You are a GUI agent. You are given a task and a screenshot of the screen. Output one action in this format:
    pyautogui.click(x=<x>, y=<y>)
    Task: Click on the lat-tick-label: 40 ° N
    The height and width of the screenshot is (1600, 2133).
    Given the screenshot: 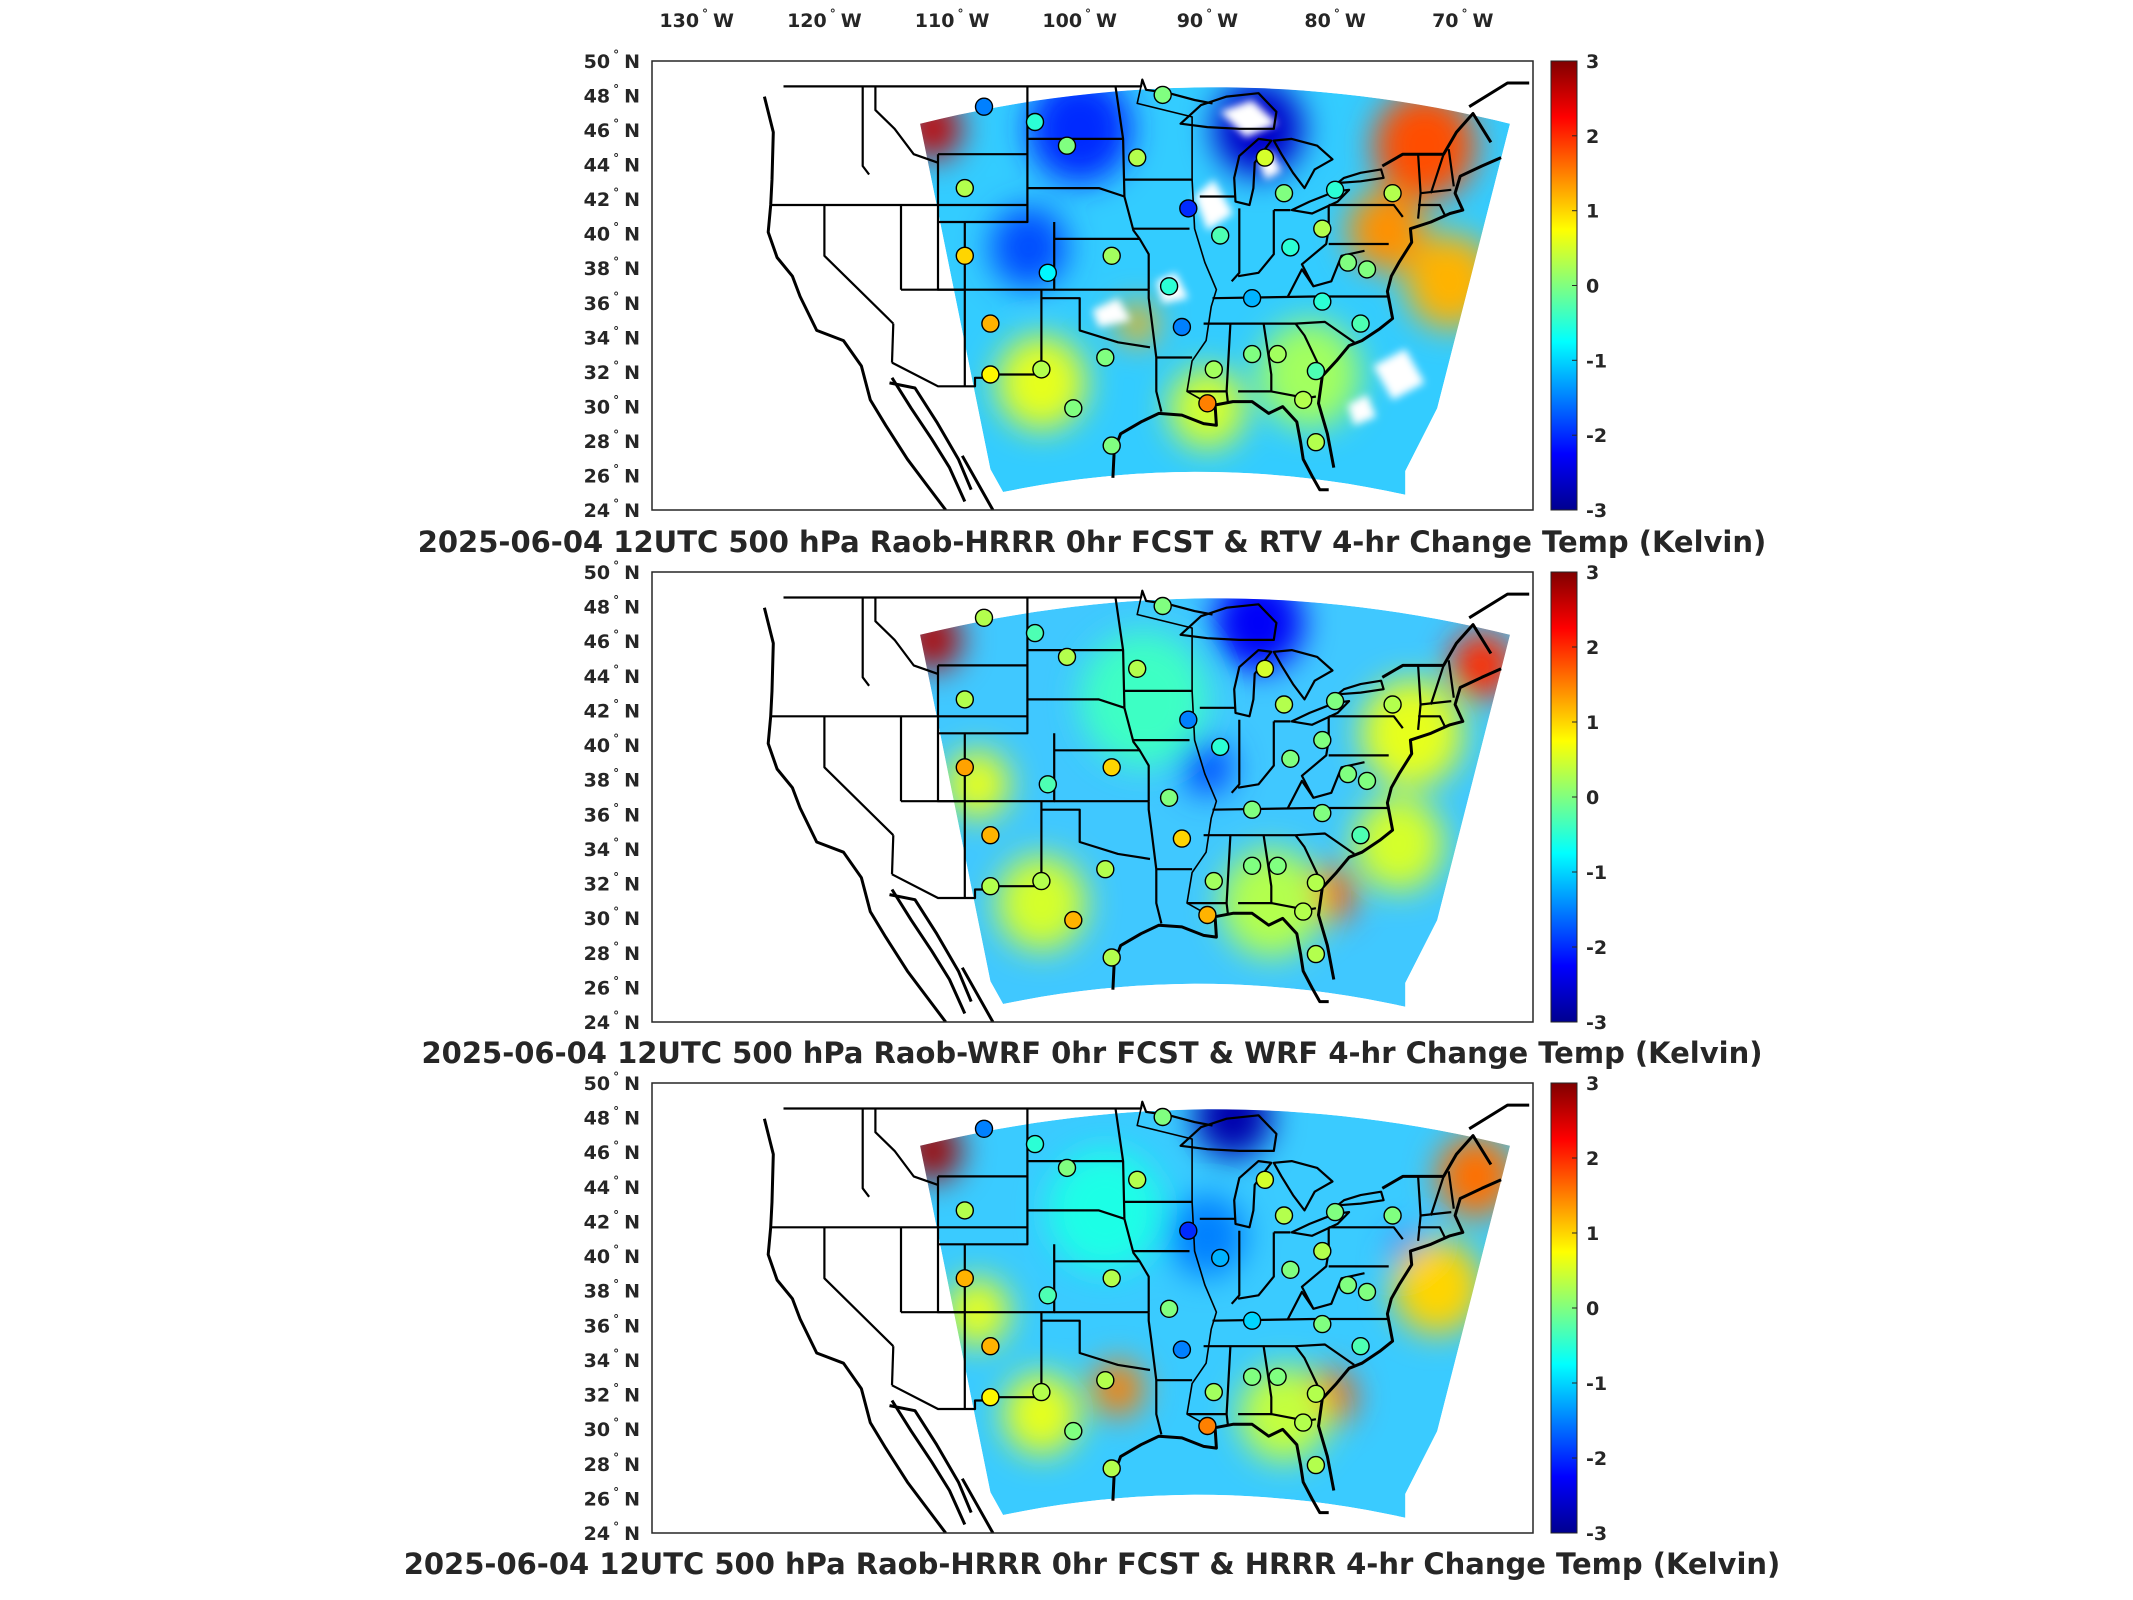 What is the action you would take?
    pyautogui.click(x=612, y=744)
    